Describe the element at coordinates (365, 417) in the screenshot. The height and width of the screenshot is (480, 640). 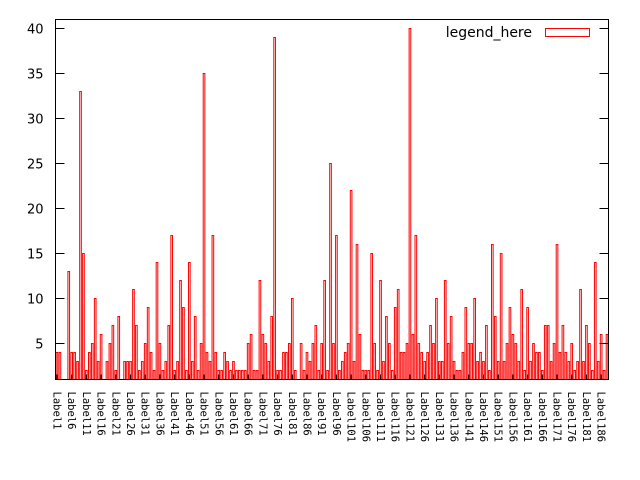
I see `x-tick-label: Label106` at that location.